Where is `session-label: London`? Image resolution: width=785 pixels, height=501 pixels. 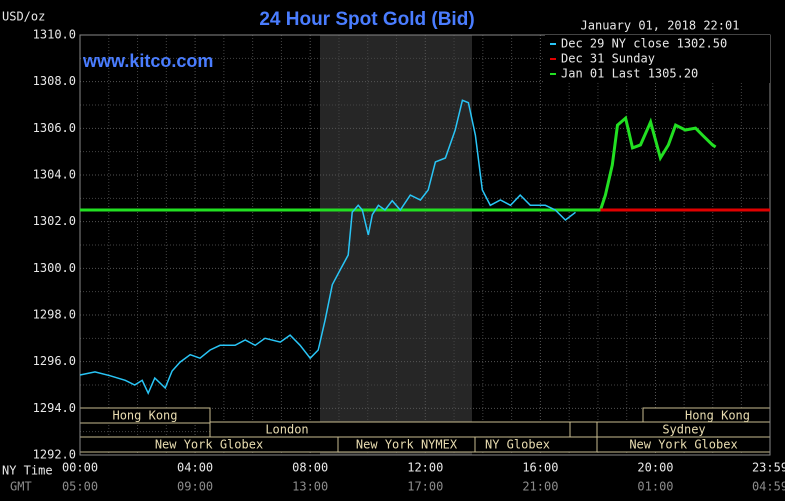
session-label: London is located at coordinates (286, 430).